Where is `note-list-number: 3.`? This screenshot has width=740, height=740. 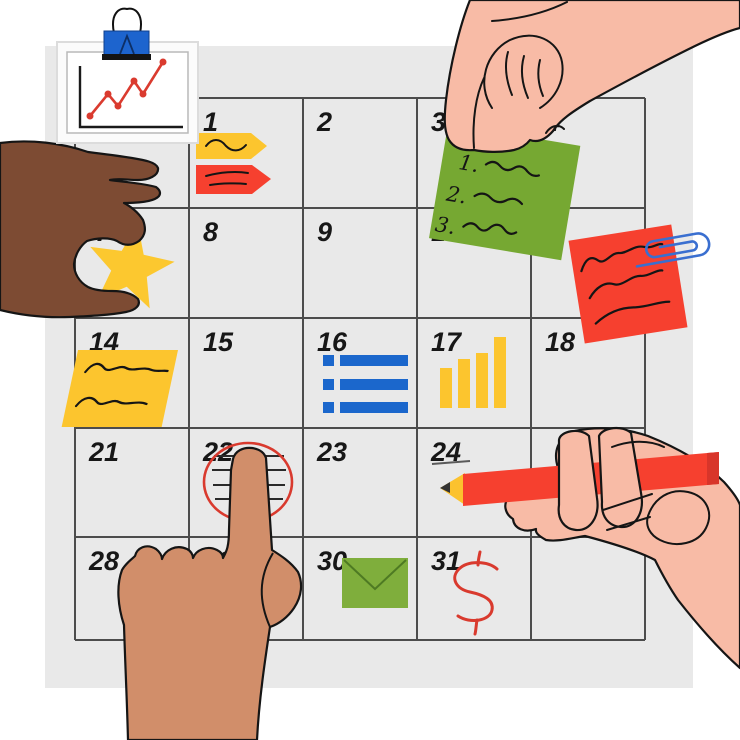
note-list-number: 3. is located at coordinates (445, 225).